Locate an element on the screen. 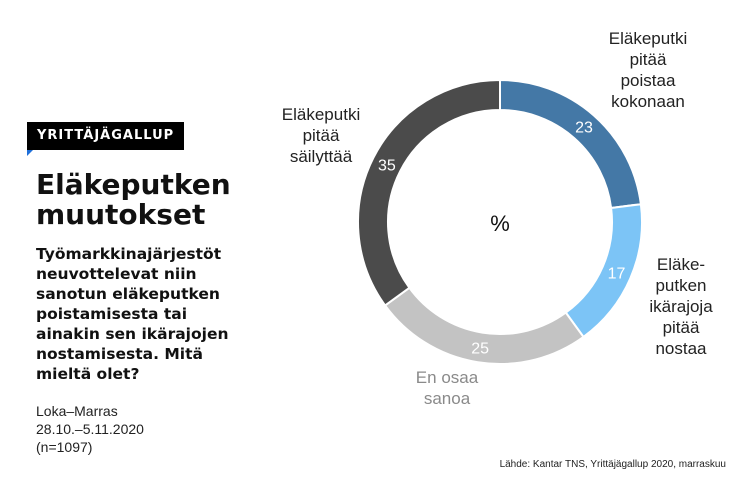 The width and height of the screenshot is (750, 499). slice-category-label: Eläkeputki pitää säilyttää is located at coordinates (321, 135).